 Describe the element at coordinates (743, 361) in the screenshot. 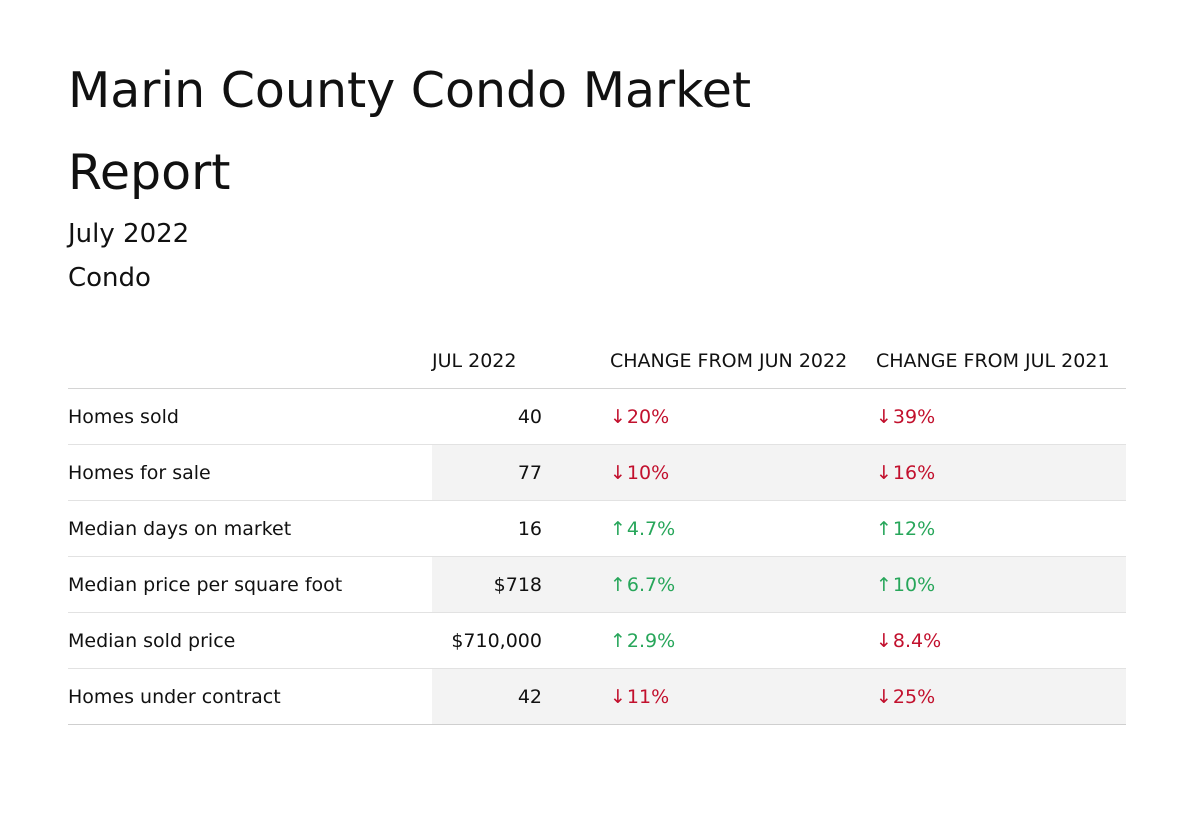

I see `header-change-month: CHANGE FROM JUN 2022` at that location.